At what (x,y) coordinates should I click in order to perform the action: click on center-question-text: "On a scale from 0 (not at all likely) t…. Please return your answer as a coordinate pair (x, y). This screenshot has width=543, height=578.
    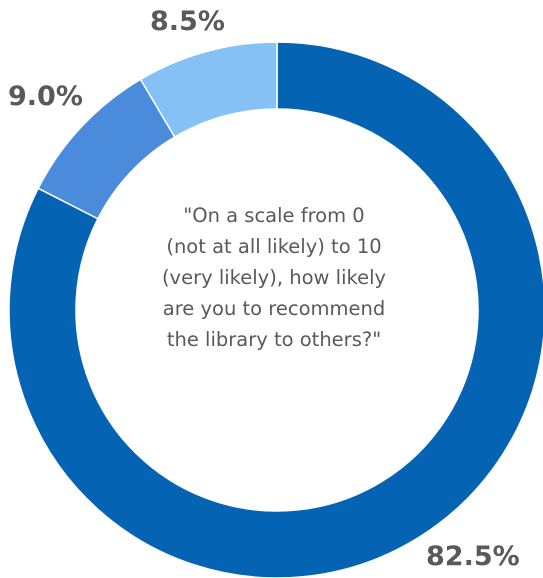
    Looking at the image, I should click on (274, 277).